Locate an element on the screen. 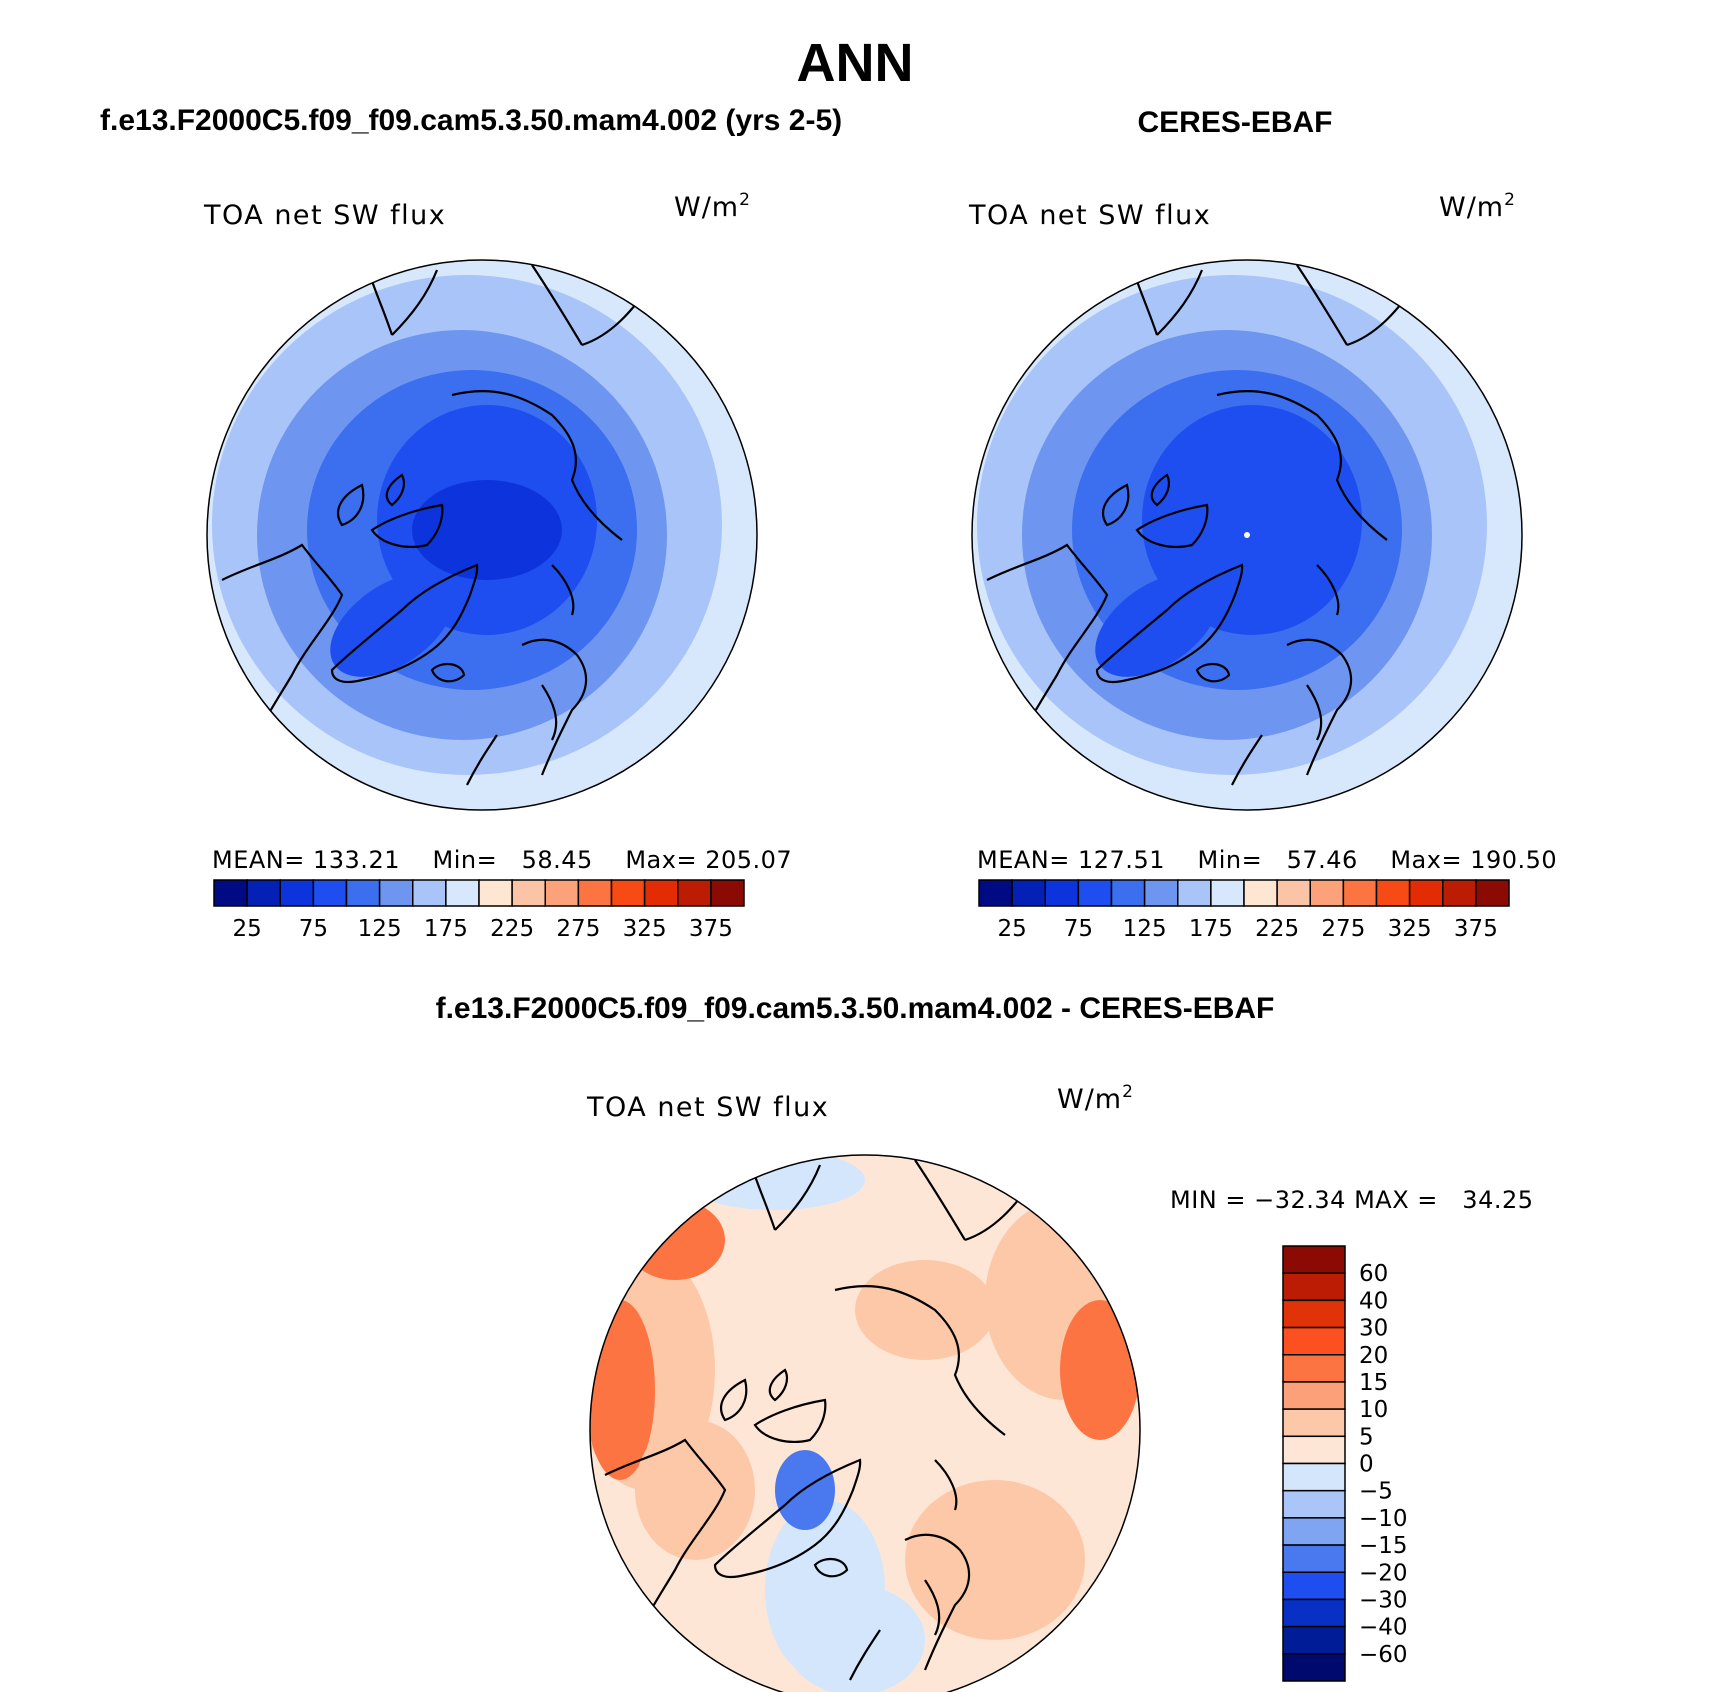 This screenshot has height=1692, width=1710. colorbar-tick-label: 75 is located at coordinates (313, 929).